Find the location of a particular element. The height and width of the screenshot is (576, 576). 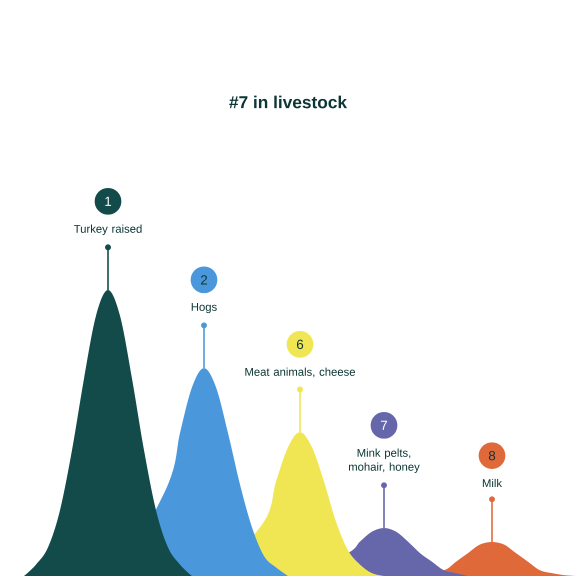

legend-label: Mink pelts, mohair, honey is located at coordinates (384, 461).